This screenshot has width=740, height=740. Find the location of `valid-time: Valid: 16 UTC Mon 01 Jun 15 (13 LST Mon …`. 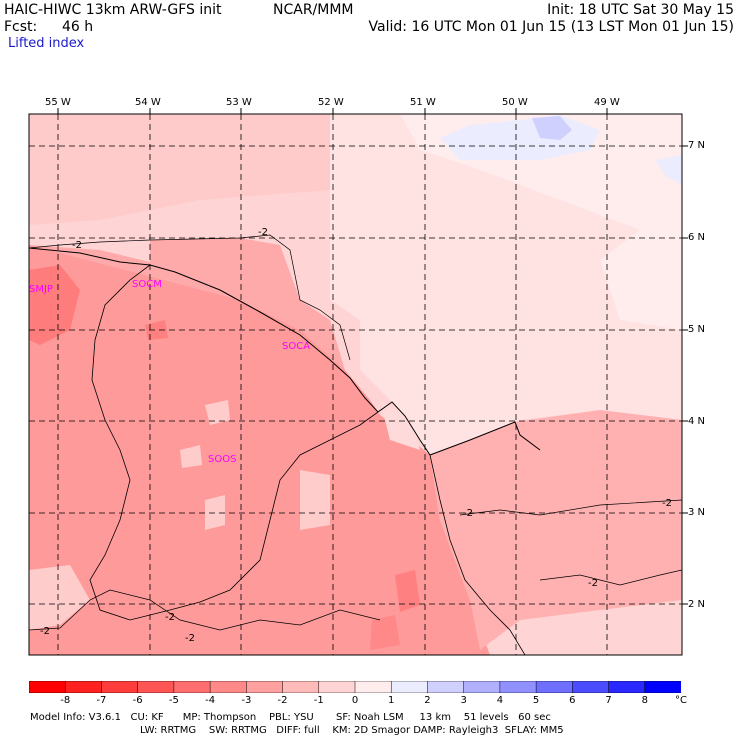

valid-time: Valid: 16 UTC Mon 01 Jun 15 (13 LST Mon … is located at coordinates (551, 27).